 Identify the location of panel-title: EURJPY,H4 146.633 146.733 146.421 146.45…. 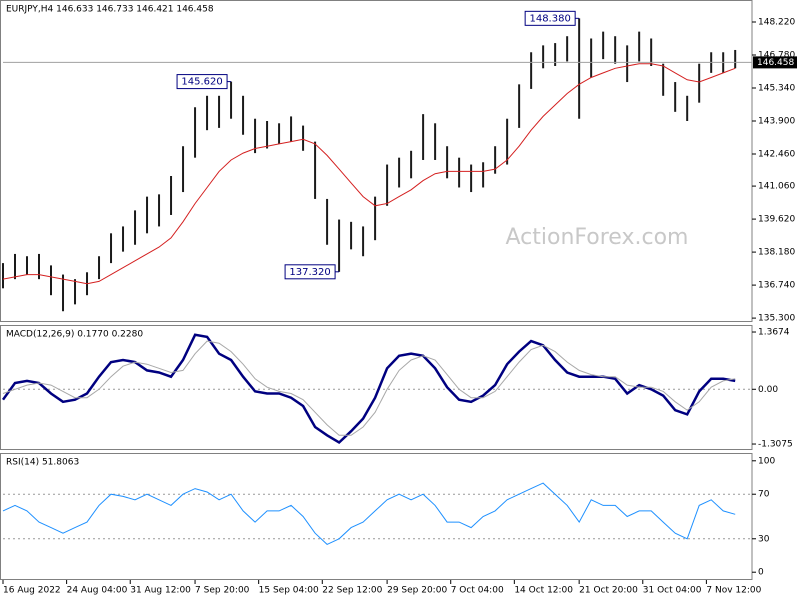
(110, 10).